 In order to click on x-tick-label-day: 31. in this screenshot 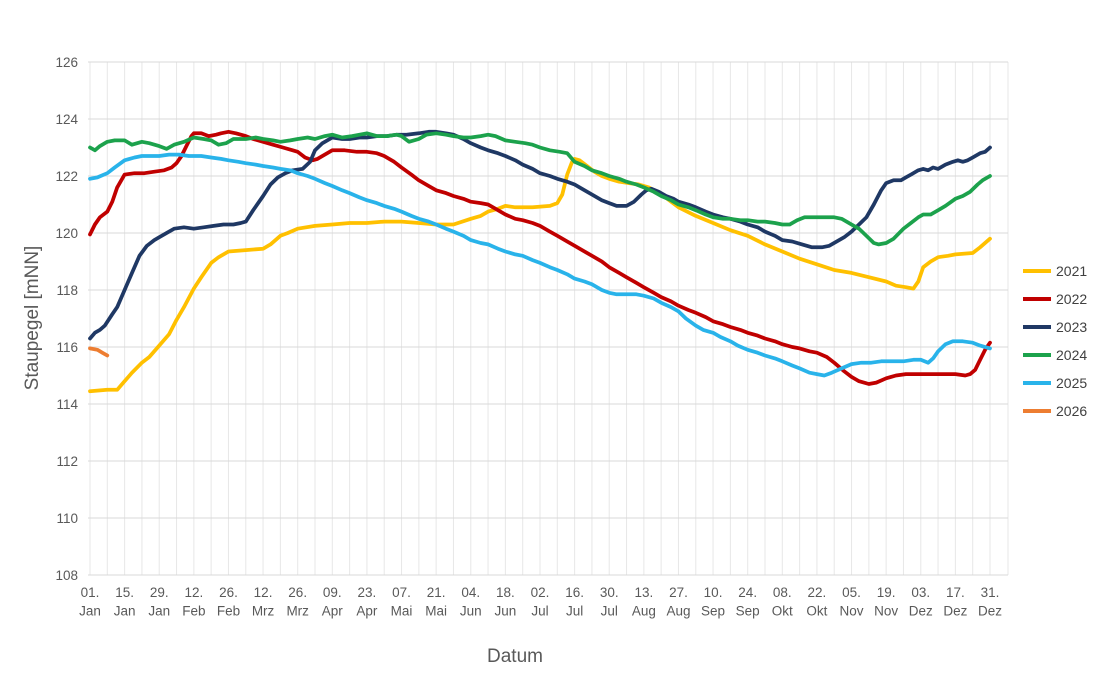, I will do `click(990, 592)`.